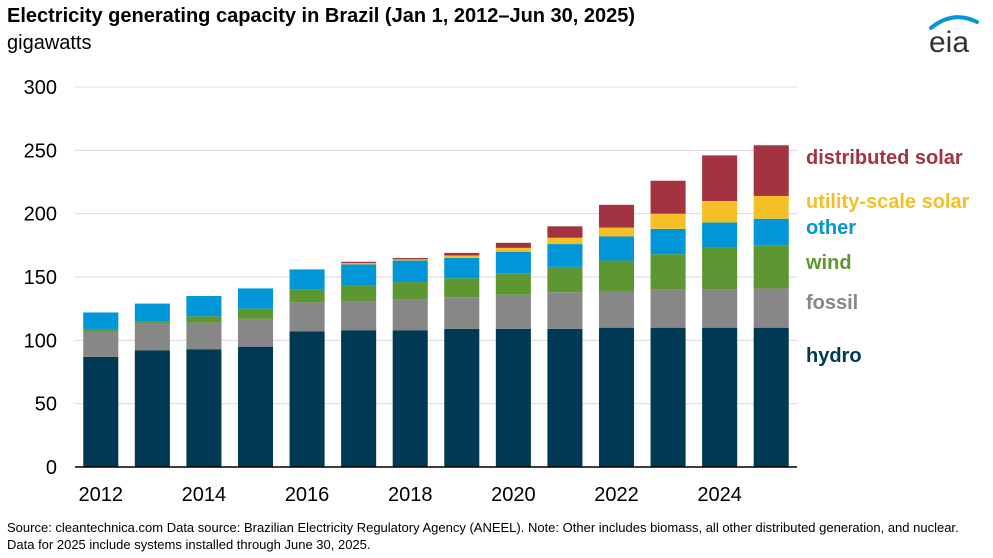 This screenshot has width=993, height=558. I want to click on bar-utility-scale-solar-2017, so click(359, 264).